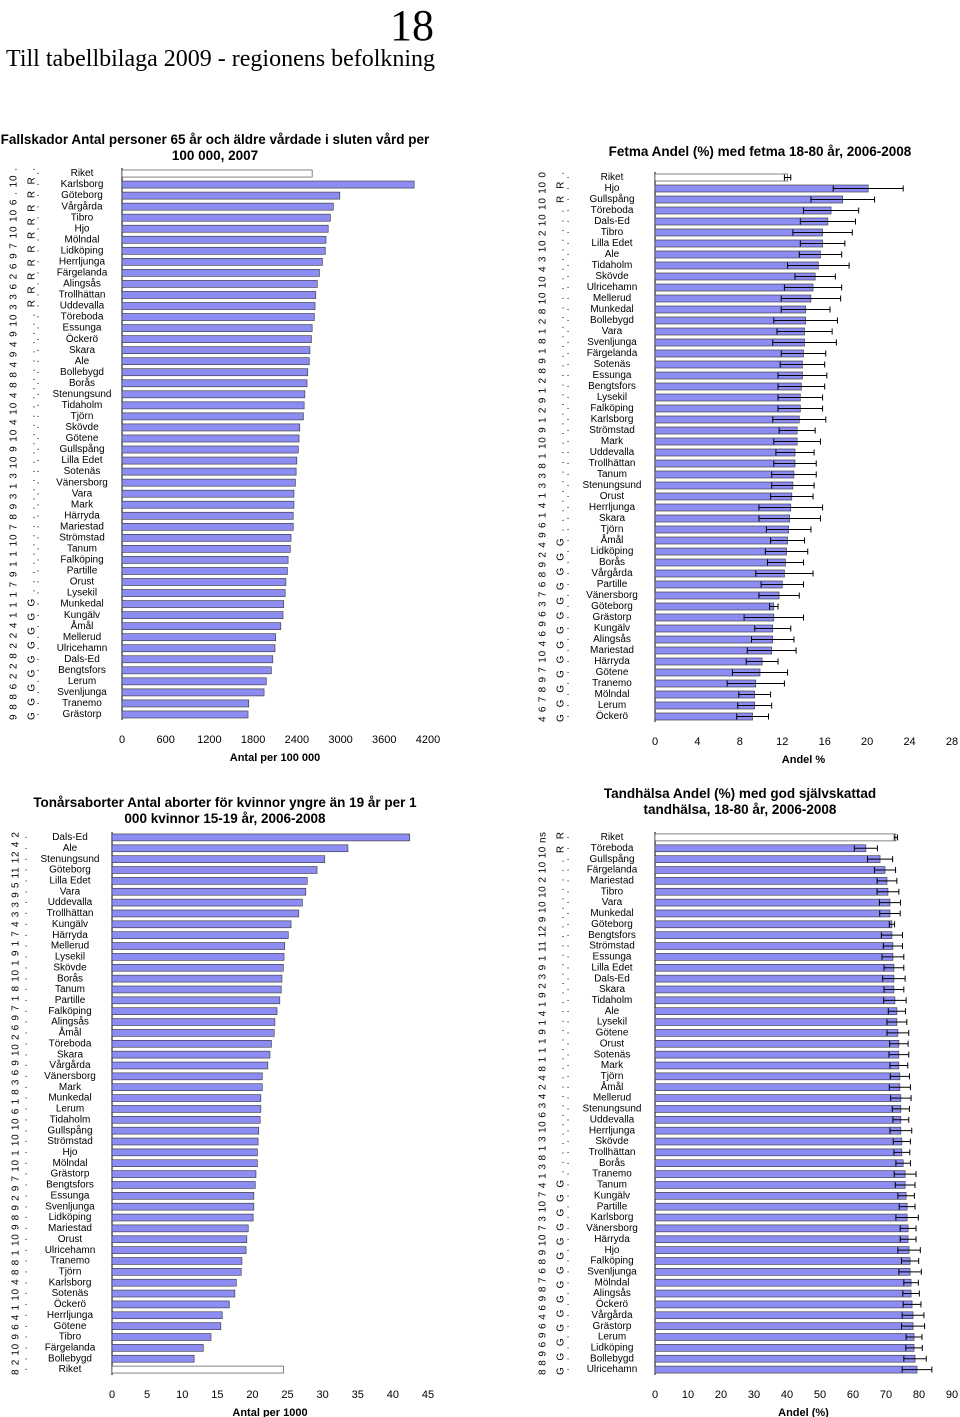 Image resolution: width=960 pixels, height=1417 pixels. What do you see at coordinates (611, 199) in the screenshot?
I see `category-label: Gullspång` at bounding box center [611, 199].